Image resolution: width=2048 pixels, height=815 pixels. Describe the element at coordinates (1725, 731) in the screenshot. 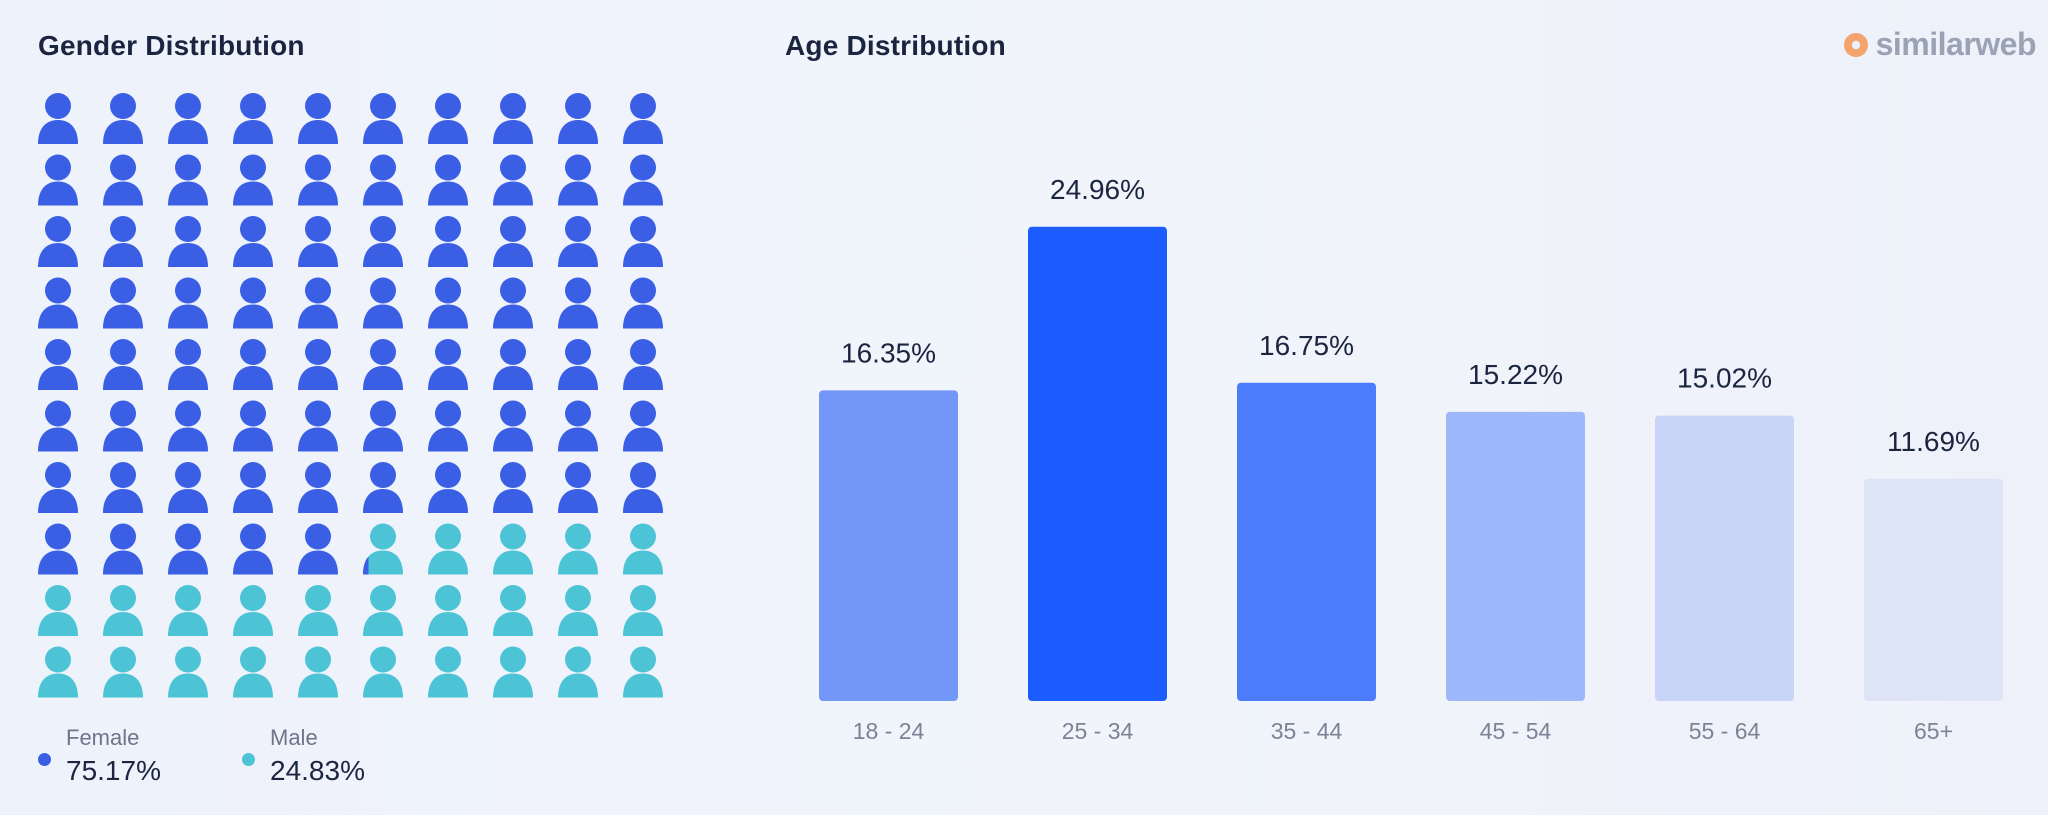

I see `age-category-label: 55 - 64` at that location.